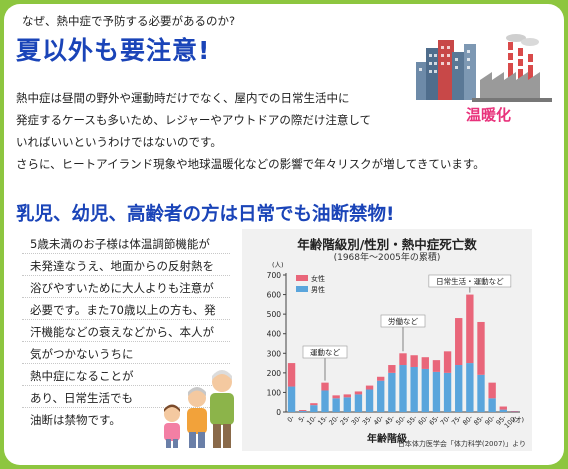 The height and width of the screenshot is (469, 568). Describe the element at coordinates (122, 332) in the screenshot. I see `section-line-5: 汗機能などの衰えなどから、本人が` at that location.